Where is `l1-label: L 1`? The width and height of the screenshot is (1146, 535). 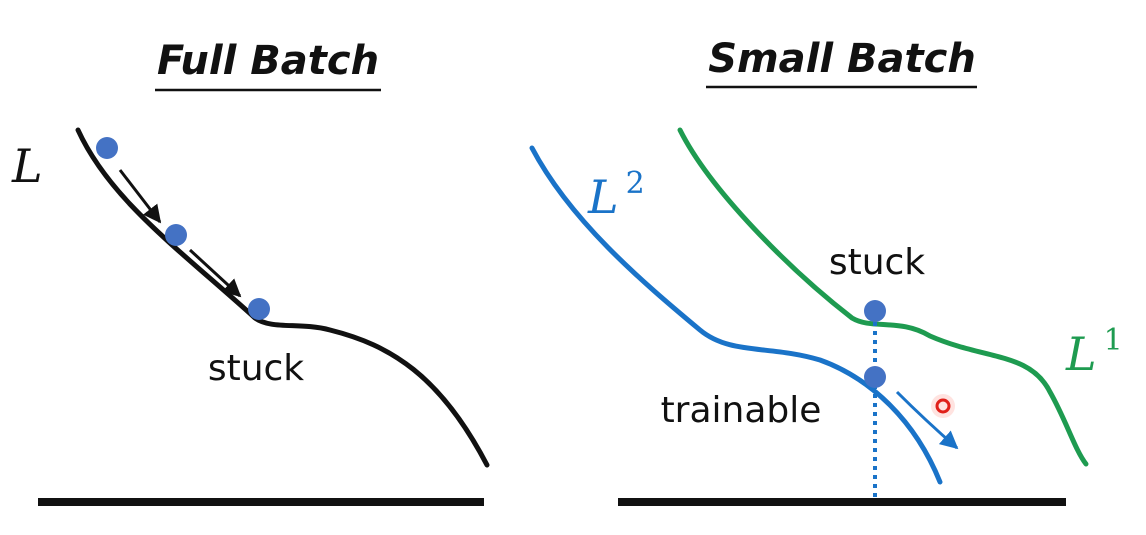
l1-label: L 1 is located at coordinates (1094, 352).